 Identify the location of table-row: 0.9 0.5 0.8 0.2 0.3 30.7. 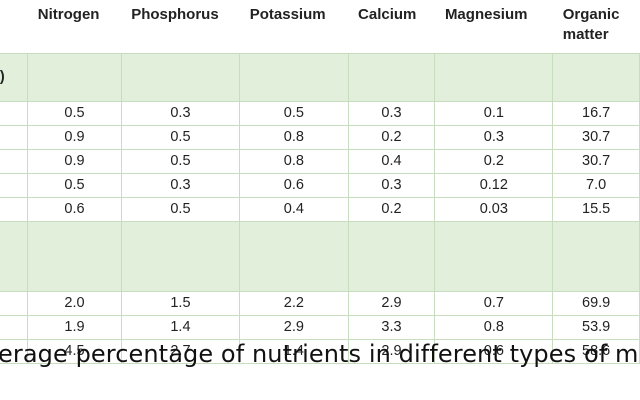
(320, 137).